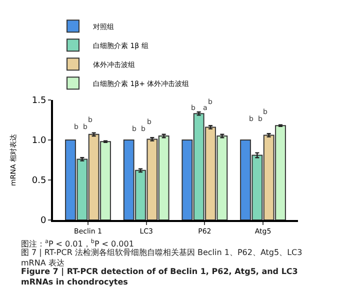  I want to click on caption: Figure 7 | RT-PCR detection of of Beclin 1, P62, Atg5, and LC3 mRNAs in chondrocytes, so click(159, 276).